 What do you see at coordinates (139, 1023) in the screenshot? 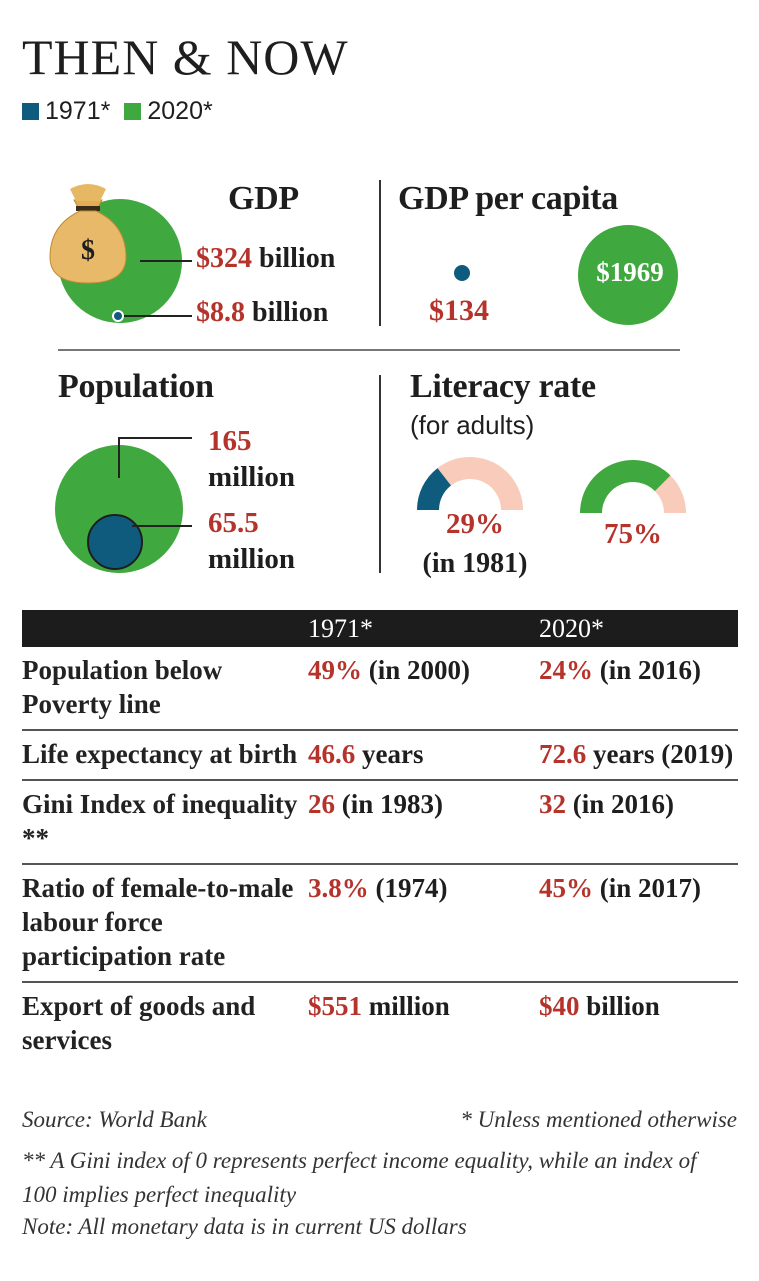
I see `row-label: Export of goods and services` at bounding box center [139, 1023].